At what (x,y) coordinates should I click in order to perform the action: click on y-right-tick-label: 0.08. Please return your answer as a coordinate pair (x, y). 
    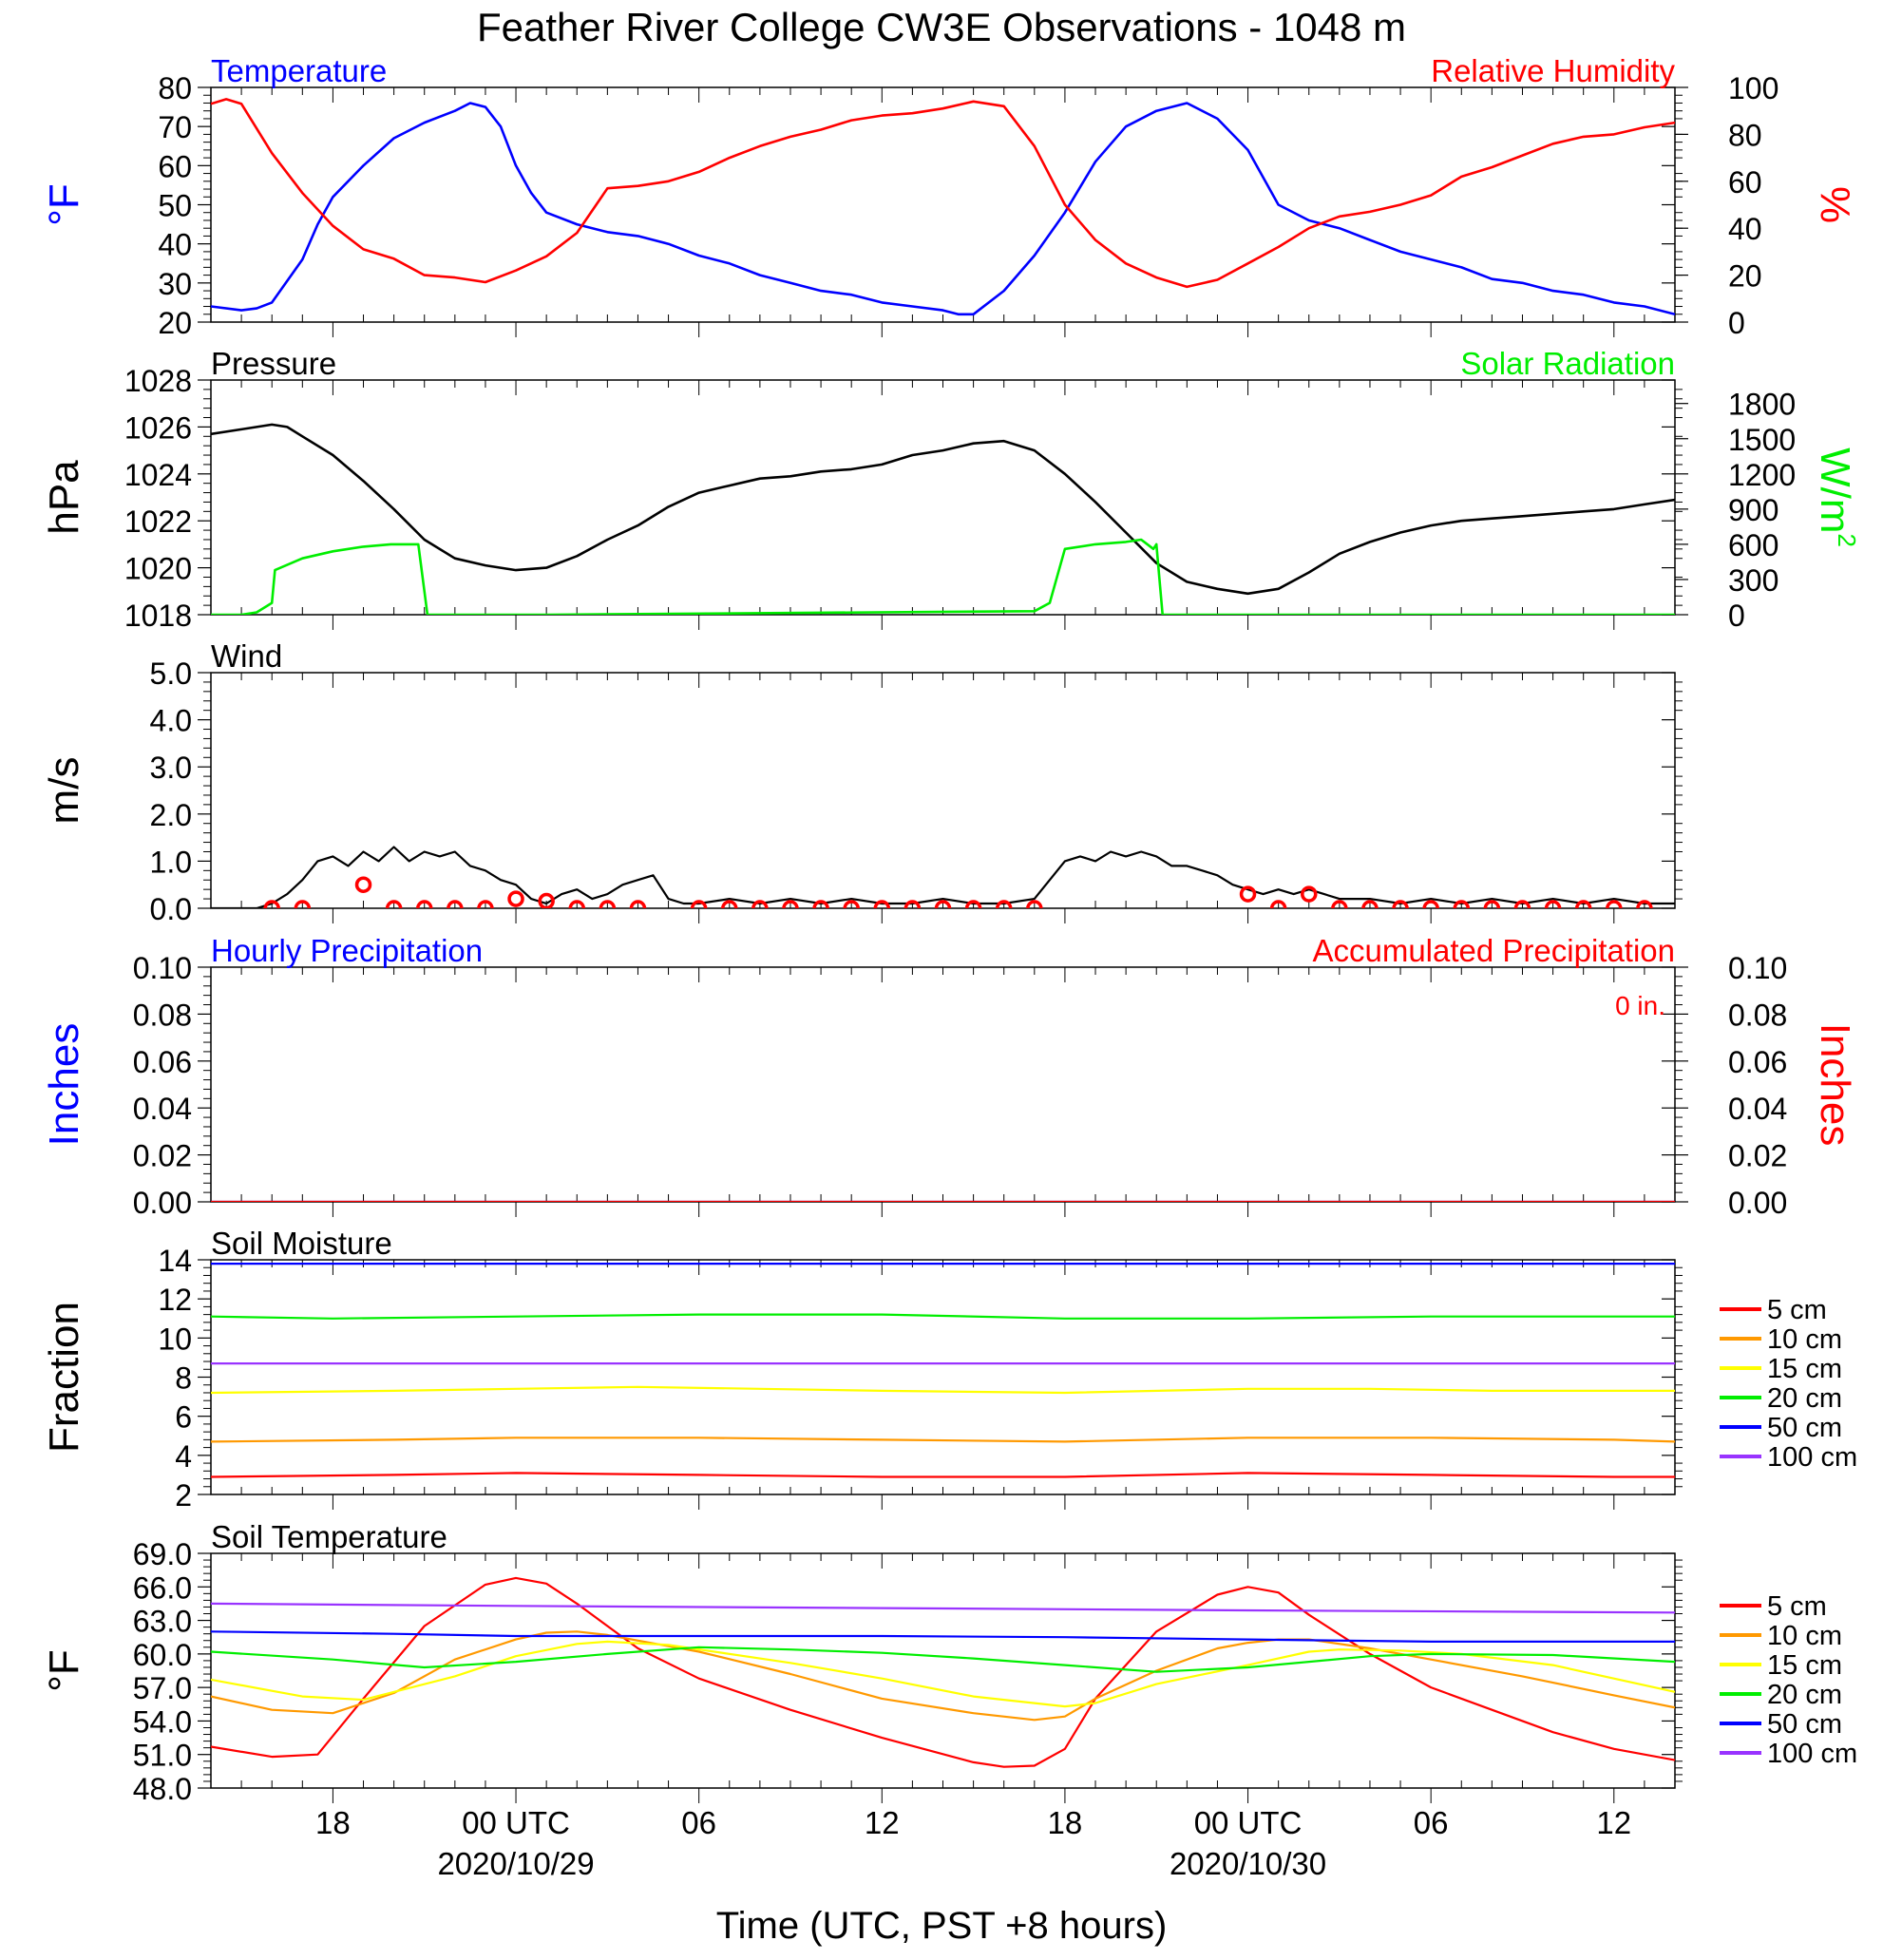
    Looking at the image, I should click on (1757, 1015).